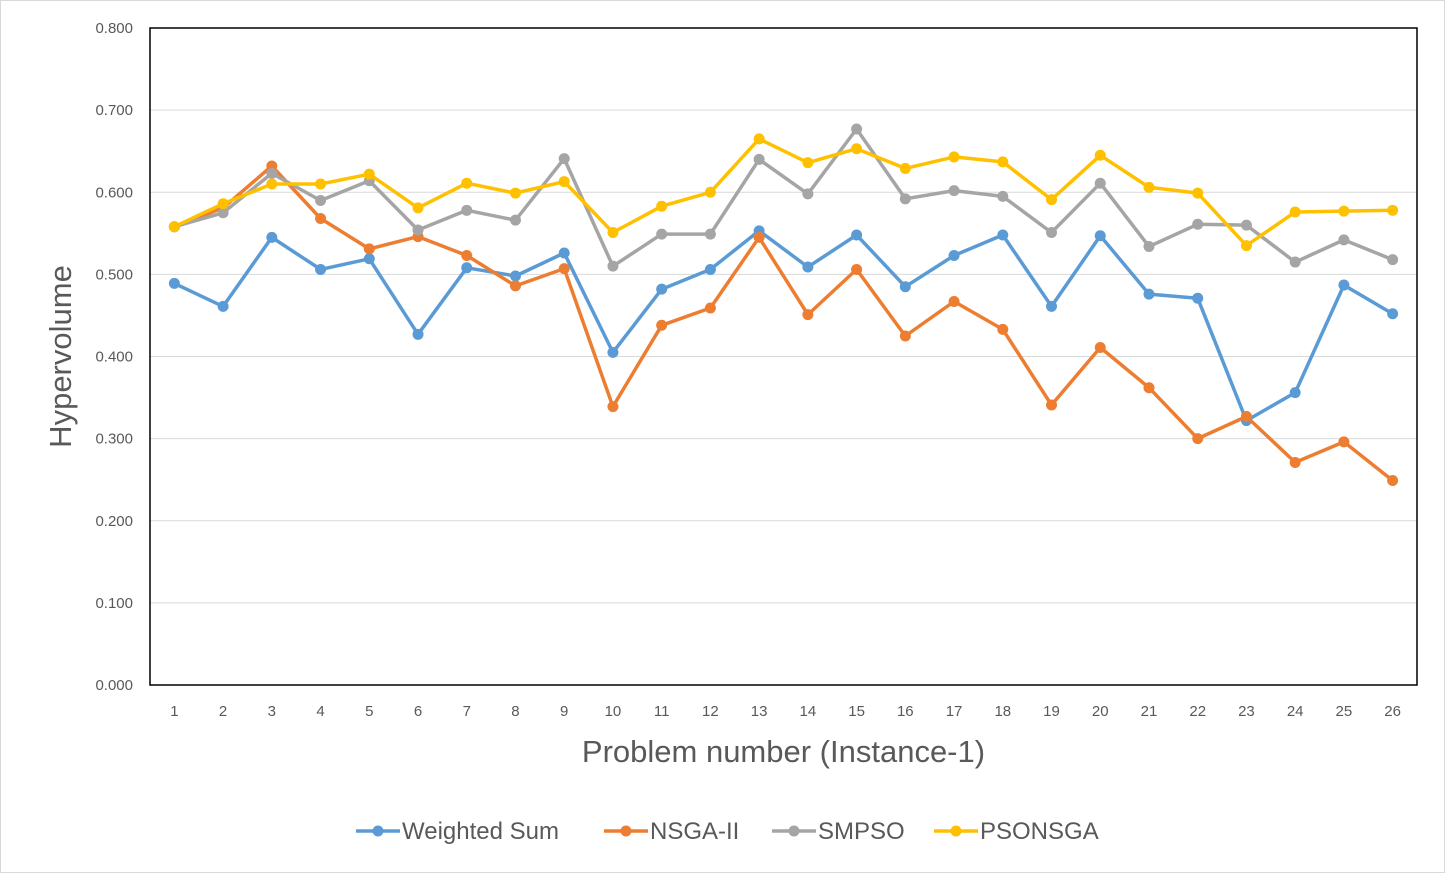  What do you see at coordinates (954, 711) in the screenshot?
I see `x-tick-label: 17` at bounding box center [954, 711].